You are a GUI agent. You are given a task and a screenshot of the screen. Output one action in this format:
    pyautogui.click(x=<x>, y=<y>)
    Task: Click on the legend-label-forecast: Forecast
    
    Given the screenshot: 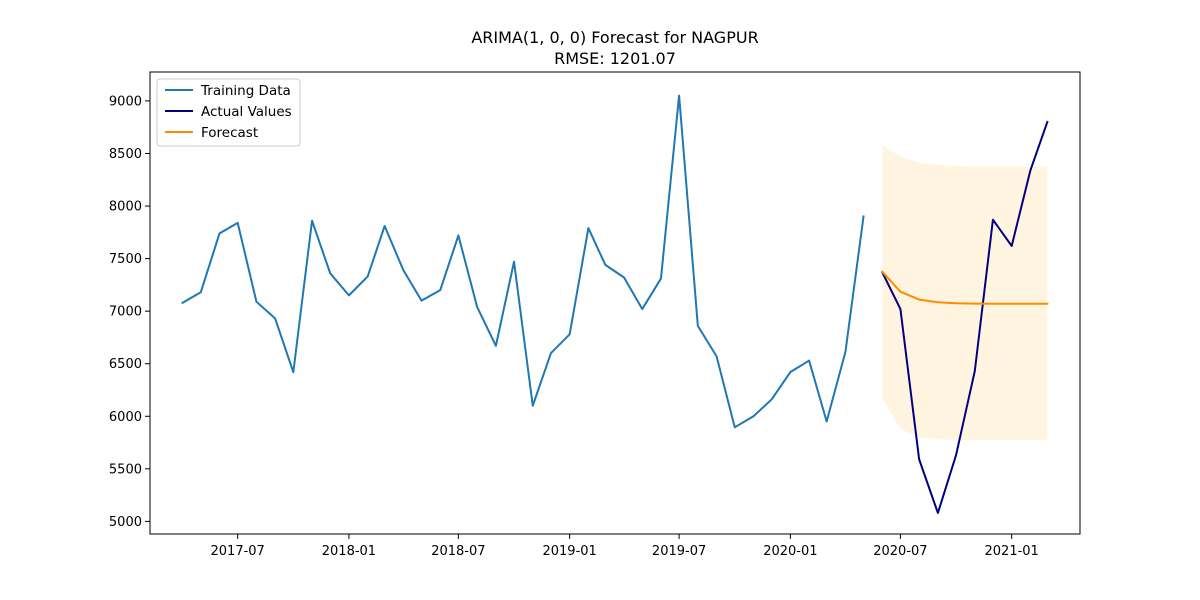 What is the action you would take?
    pyautogui.click(x=229, y=133)
    